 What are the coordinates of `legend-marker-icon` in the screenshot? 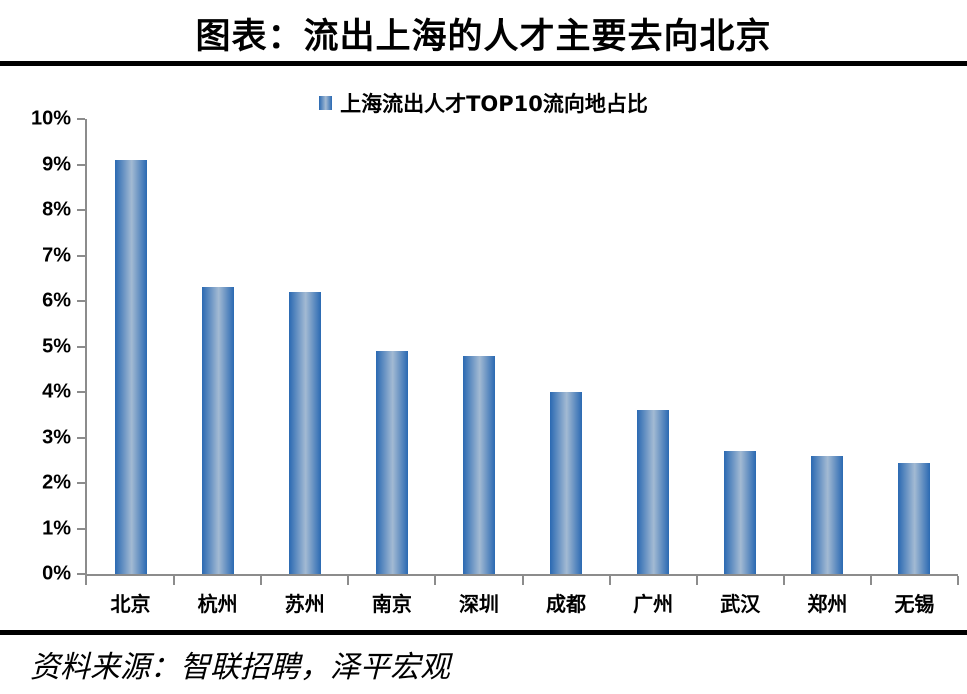 It's located at (326, 103).